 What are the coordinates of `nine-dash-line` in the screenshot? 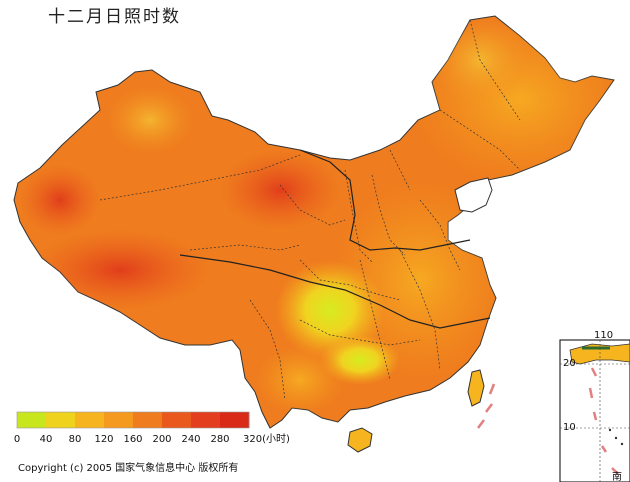 It's located at (486, 406).